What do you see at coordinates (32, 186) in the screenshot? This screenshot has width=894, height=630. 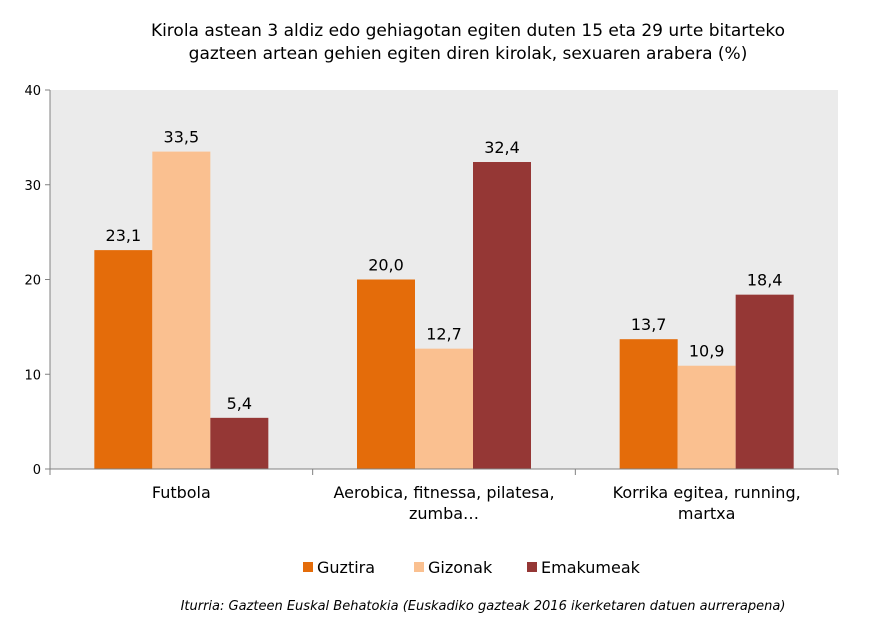 I see `y-tick-label: 30` at bounding box center [32, 186].